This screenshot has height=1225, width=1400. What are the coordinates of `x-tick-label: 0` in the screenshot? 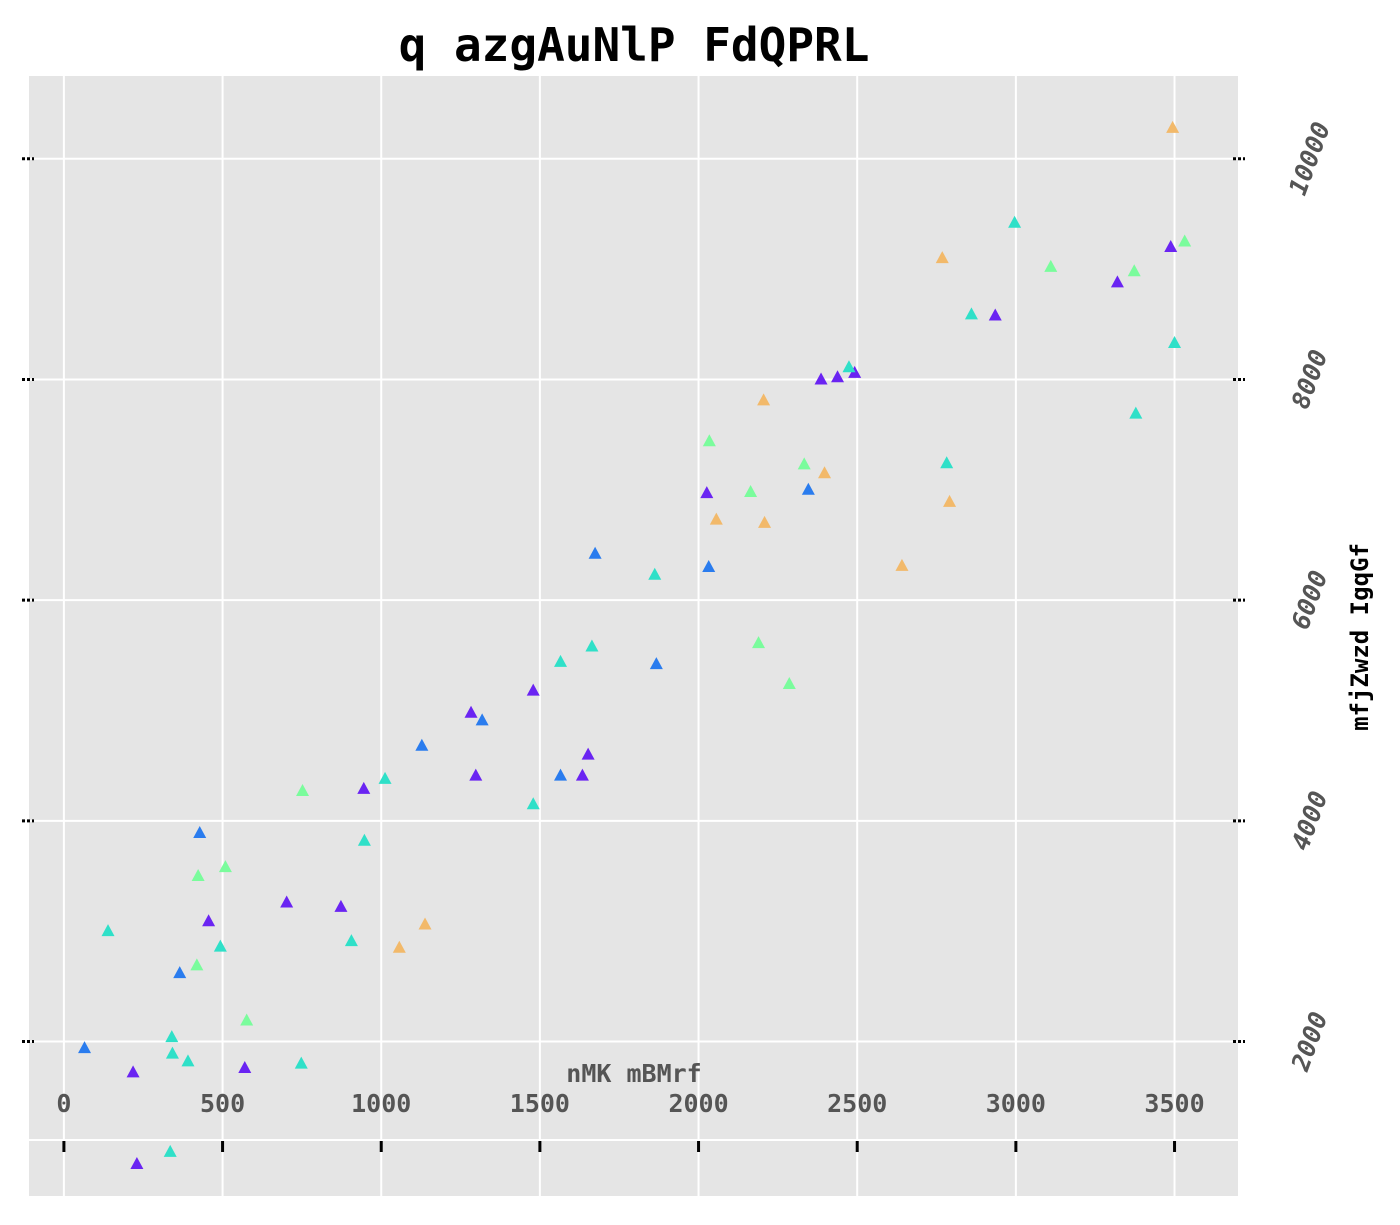 It's located at (63, 1103).